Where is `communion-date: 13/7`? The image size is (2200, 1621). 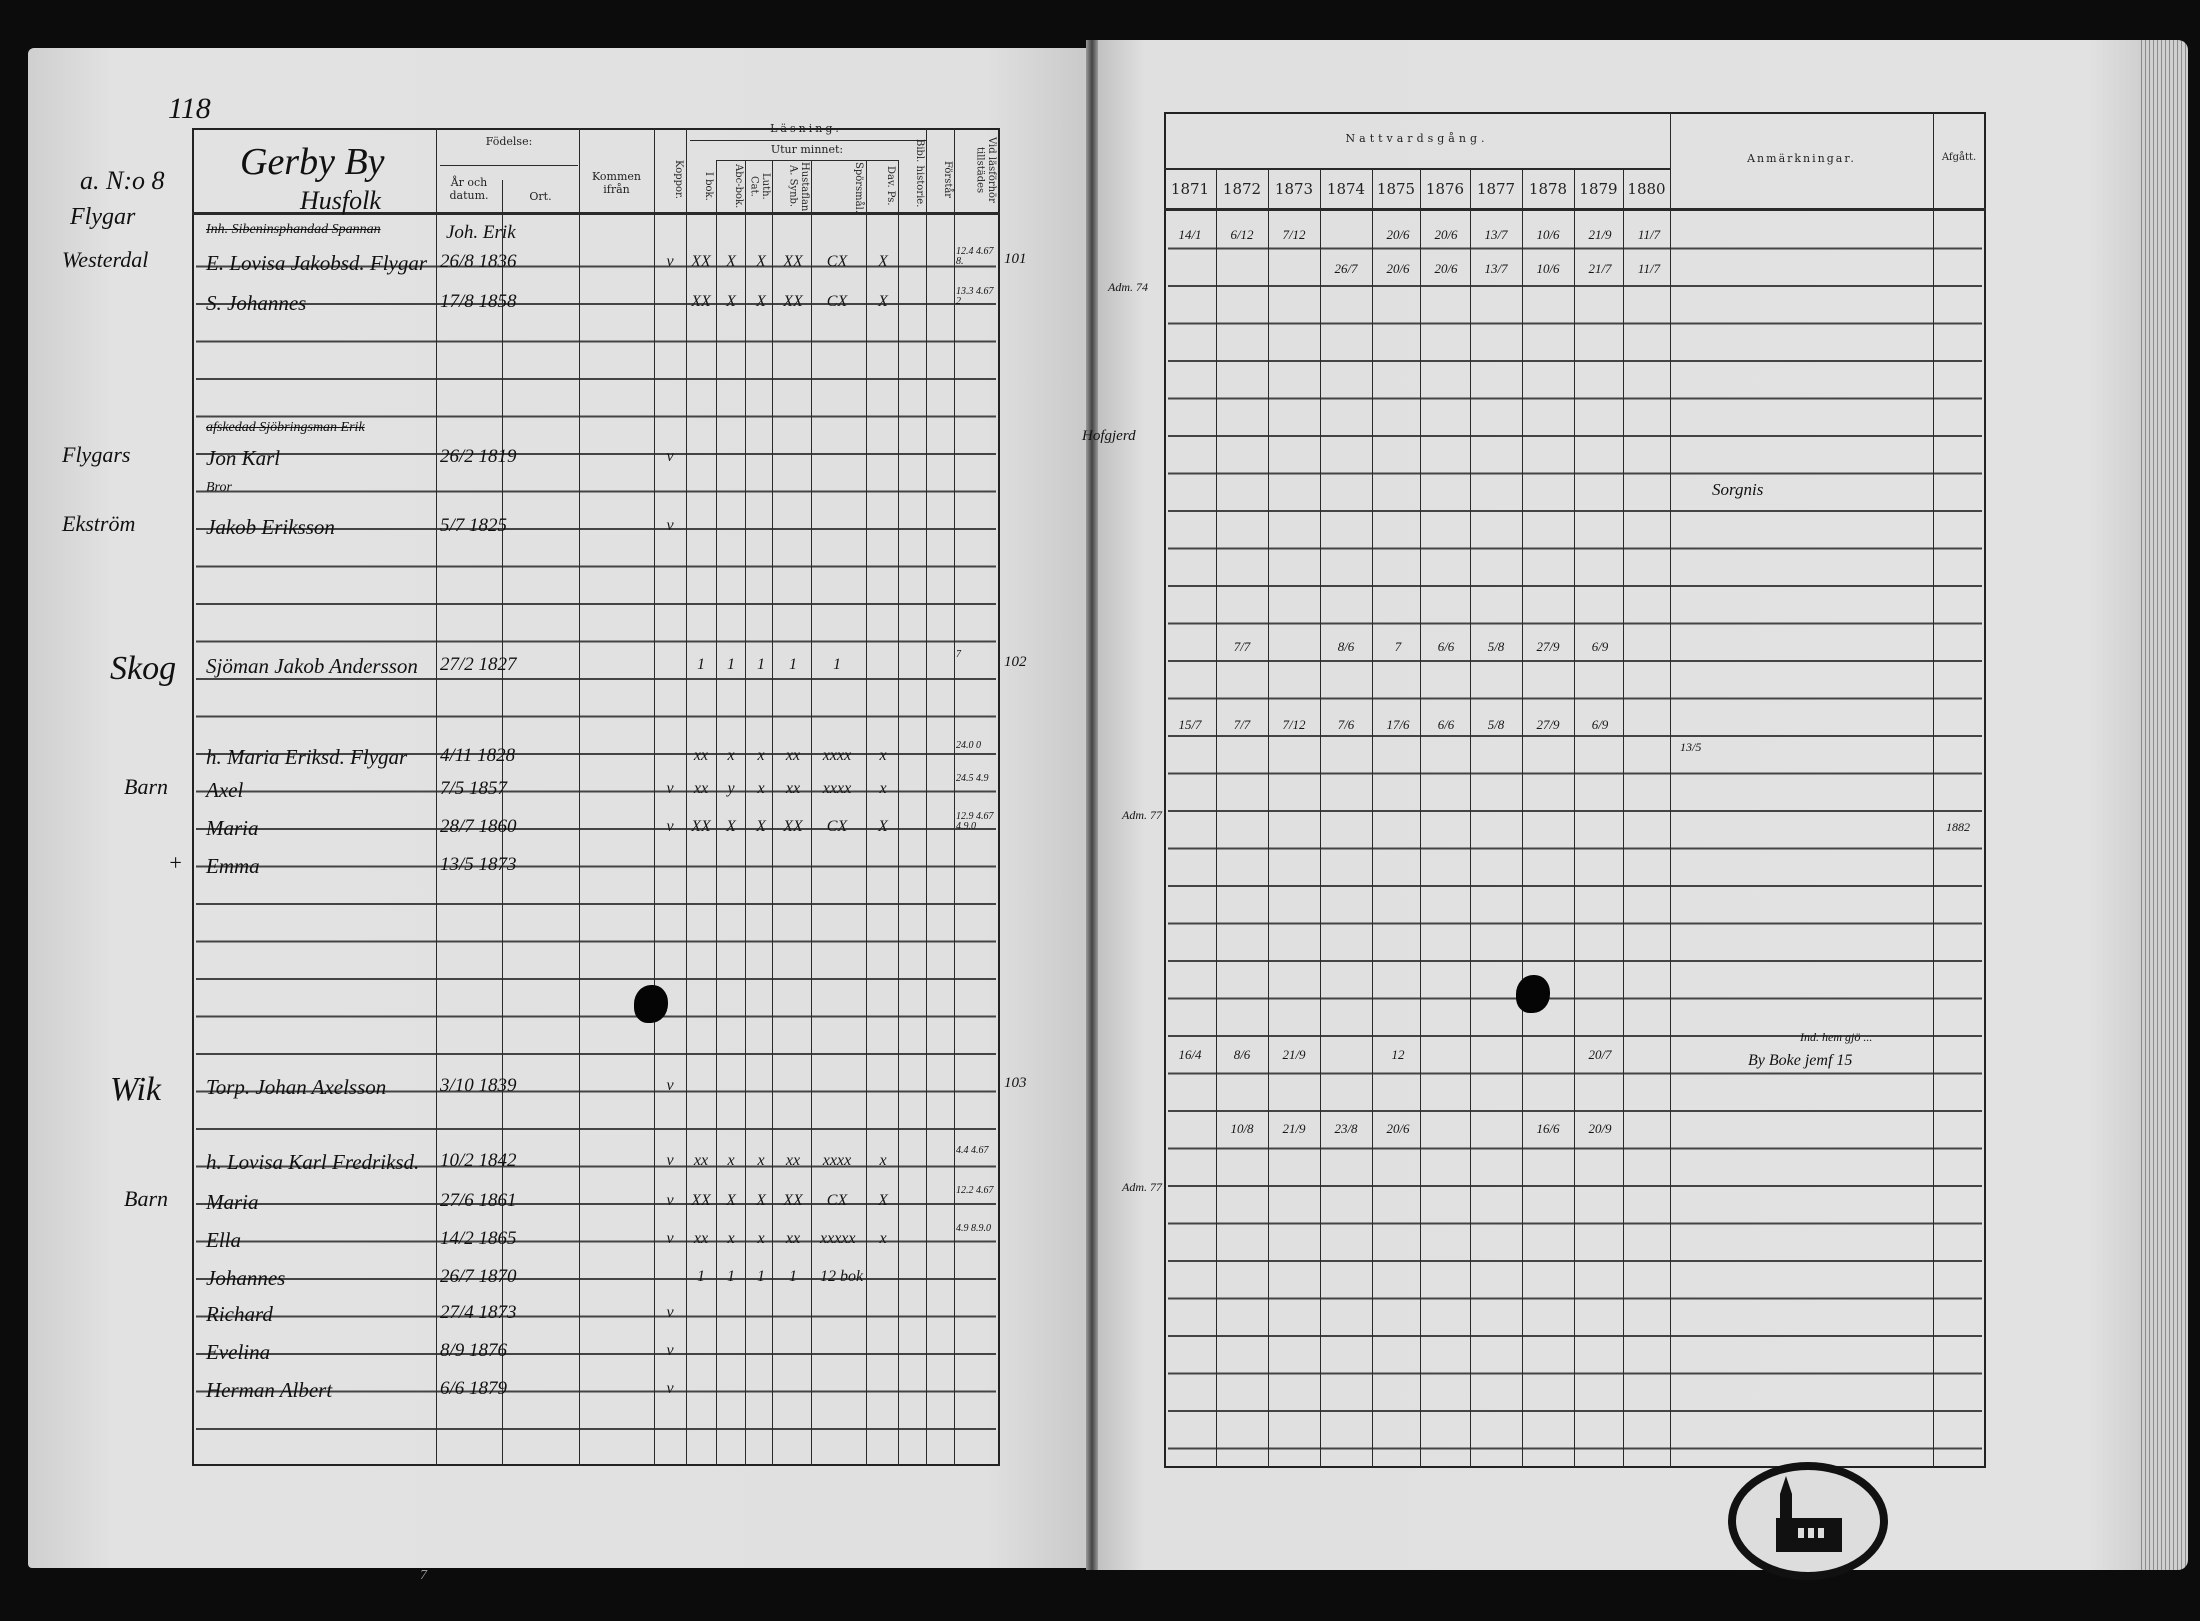
communion-date: 13/7 is located at coordinates (1496, 234).